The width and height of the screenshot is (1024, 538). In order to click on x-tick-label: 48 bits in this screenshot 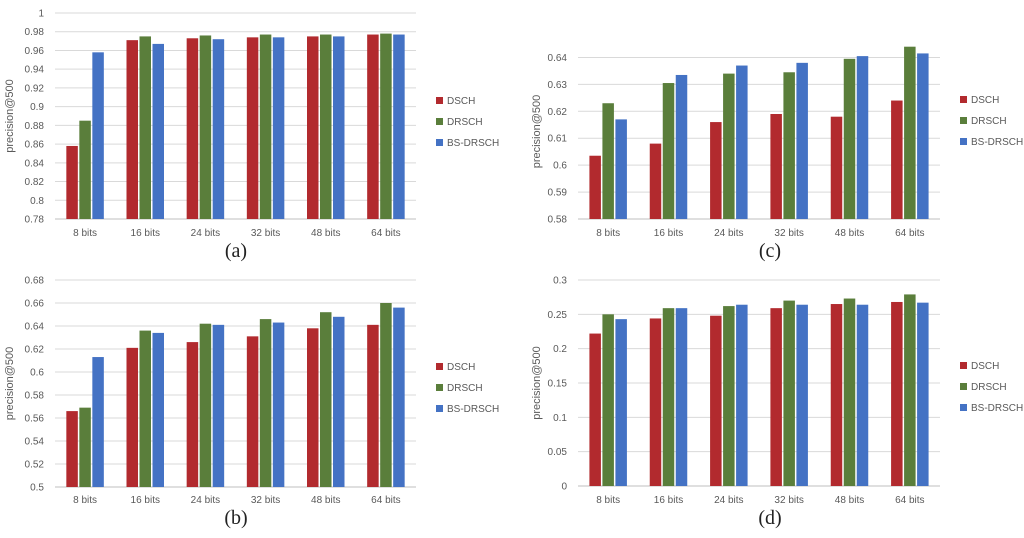, I will do `click(325, 233)`.